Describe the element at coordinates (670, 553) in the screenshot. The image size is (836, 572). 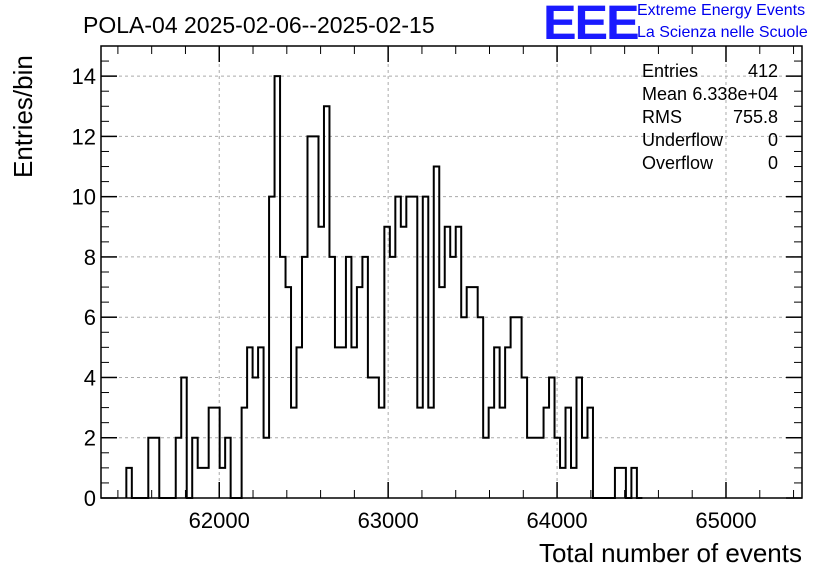
I see `x-axis-label: Total number of events` at that location.